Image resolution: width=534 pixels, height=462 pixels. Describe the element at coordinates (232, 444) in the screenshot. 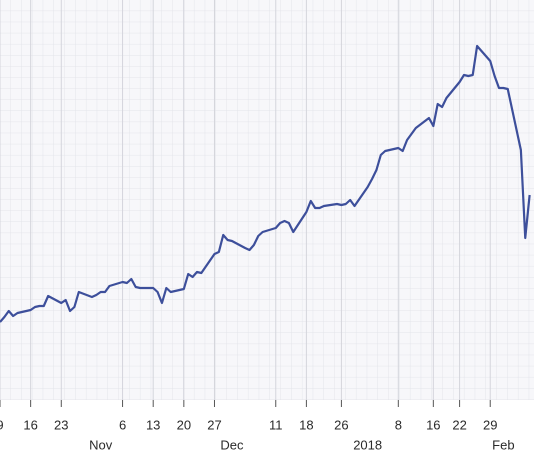

I see `x-period-label: Dec` at that location.